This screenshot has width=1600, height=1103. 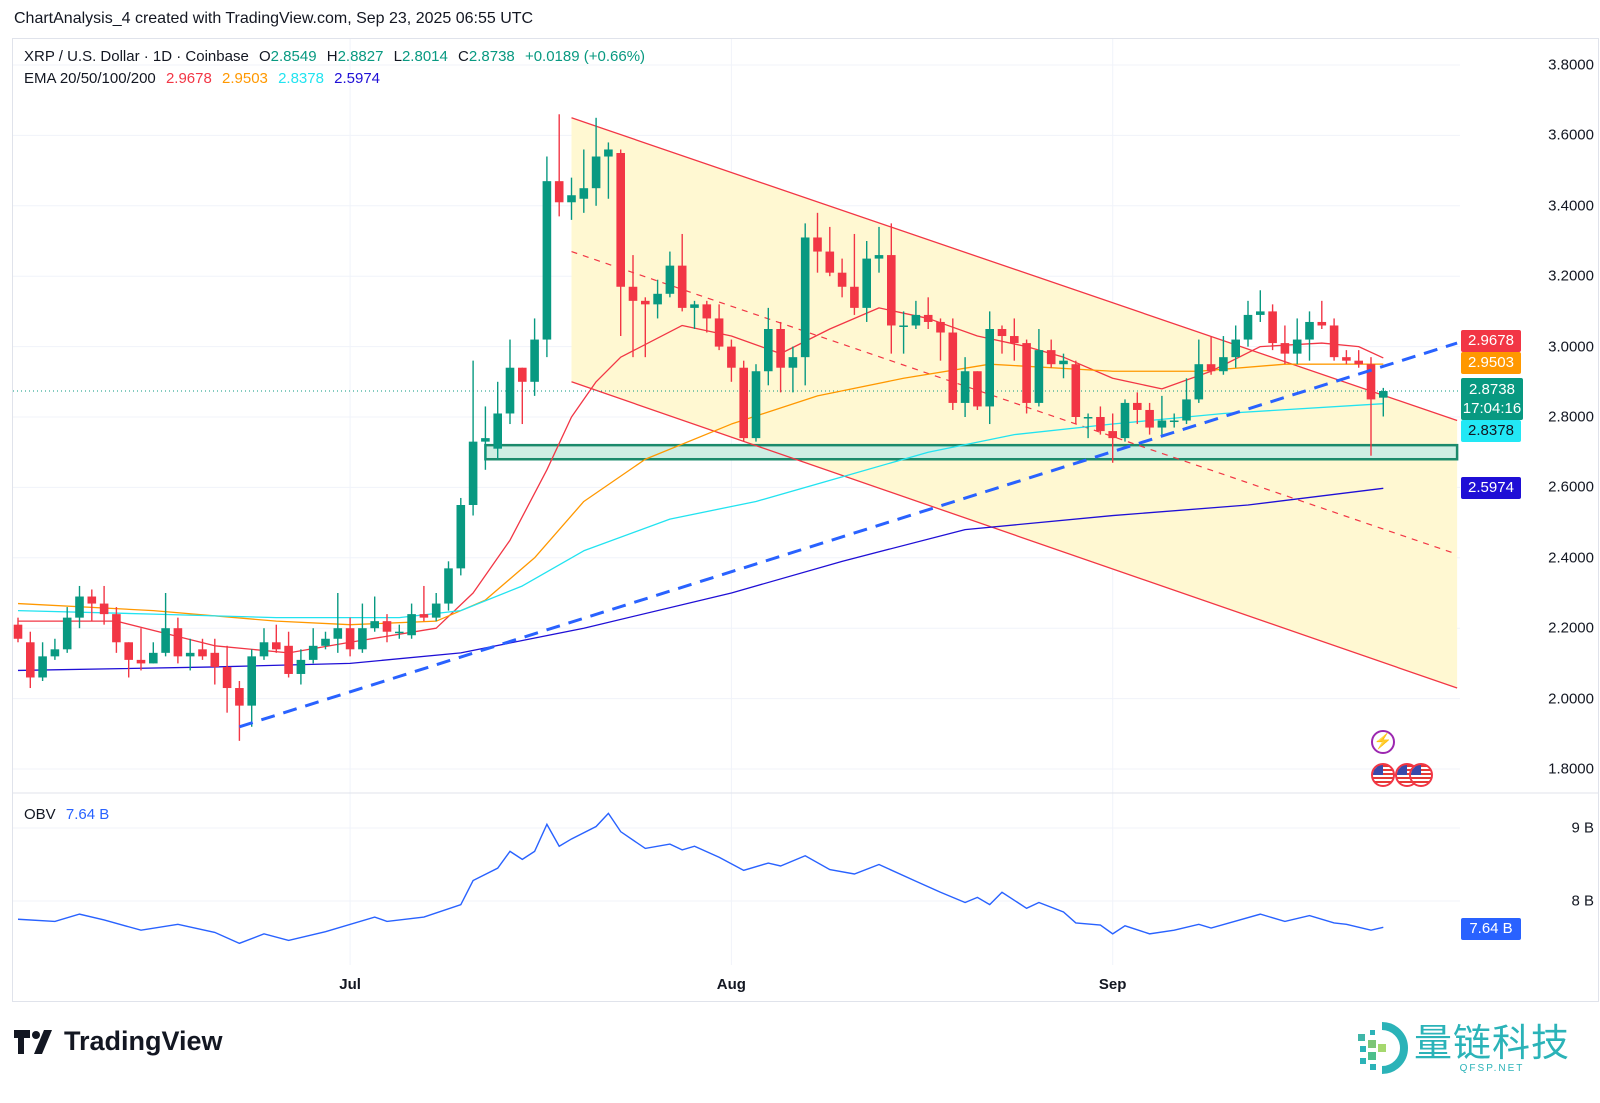 I want to click on qfsp-watermark: 量链科技 QFSP.NET, so click(x=1461, y=1048).